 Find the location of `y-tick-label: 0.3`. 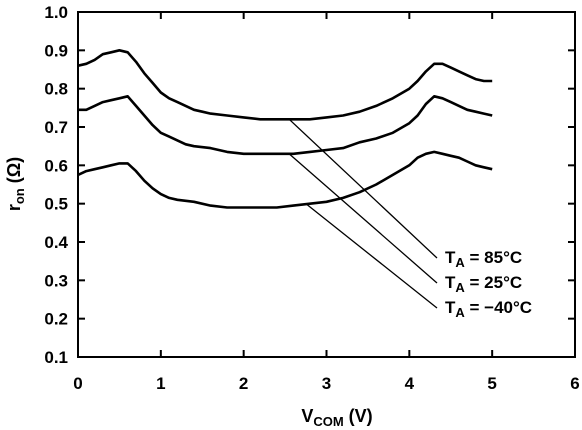

y-tick-label: 0.3 is located at coordinates (56, 280).